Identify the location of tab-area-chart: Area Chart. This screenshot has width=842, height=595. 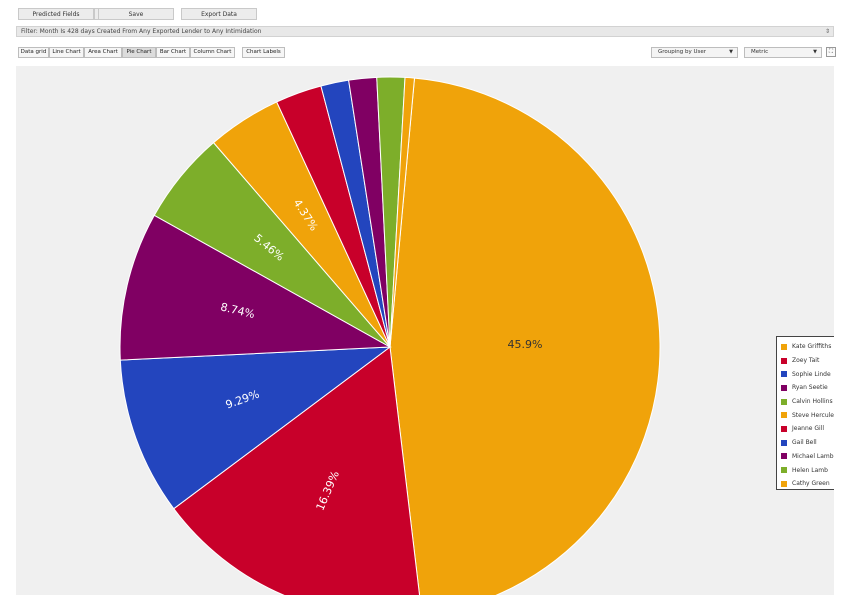
(103, 52).